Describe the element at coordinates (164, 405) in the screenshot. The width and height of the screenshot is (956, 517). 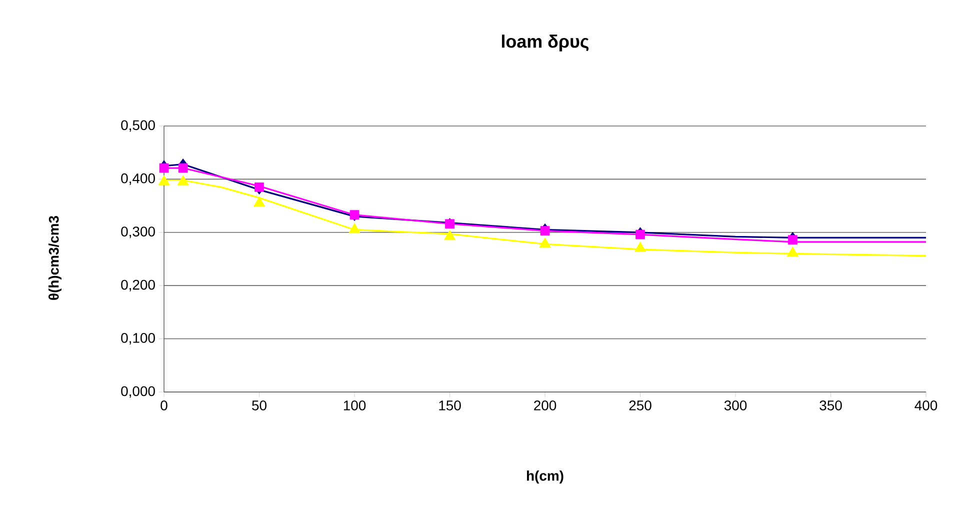
I see `x-tick-label: 0` at that location.